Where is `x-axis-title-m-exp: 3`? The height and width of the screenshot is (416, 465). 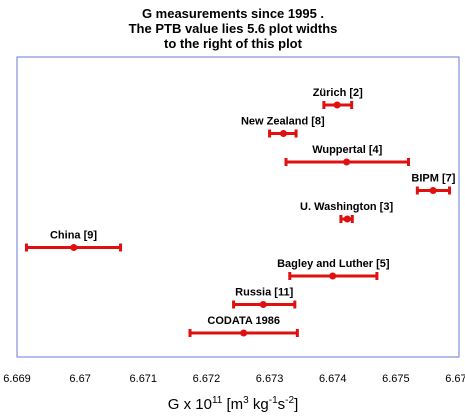 x-axis-title-m-exp: 3 is located at coordinates (246, 400).